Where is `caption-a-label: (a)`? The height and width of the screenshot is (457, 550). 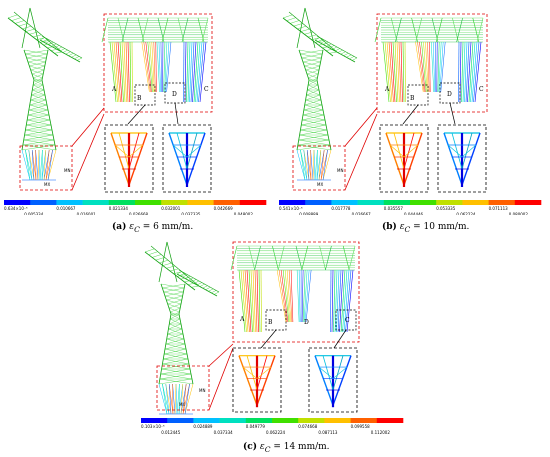 caption-a-label: (a) is located at coordinates (119, 227).